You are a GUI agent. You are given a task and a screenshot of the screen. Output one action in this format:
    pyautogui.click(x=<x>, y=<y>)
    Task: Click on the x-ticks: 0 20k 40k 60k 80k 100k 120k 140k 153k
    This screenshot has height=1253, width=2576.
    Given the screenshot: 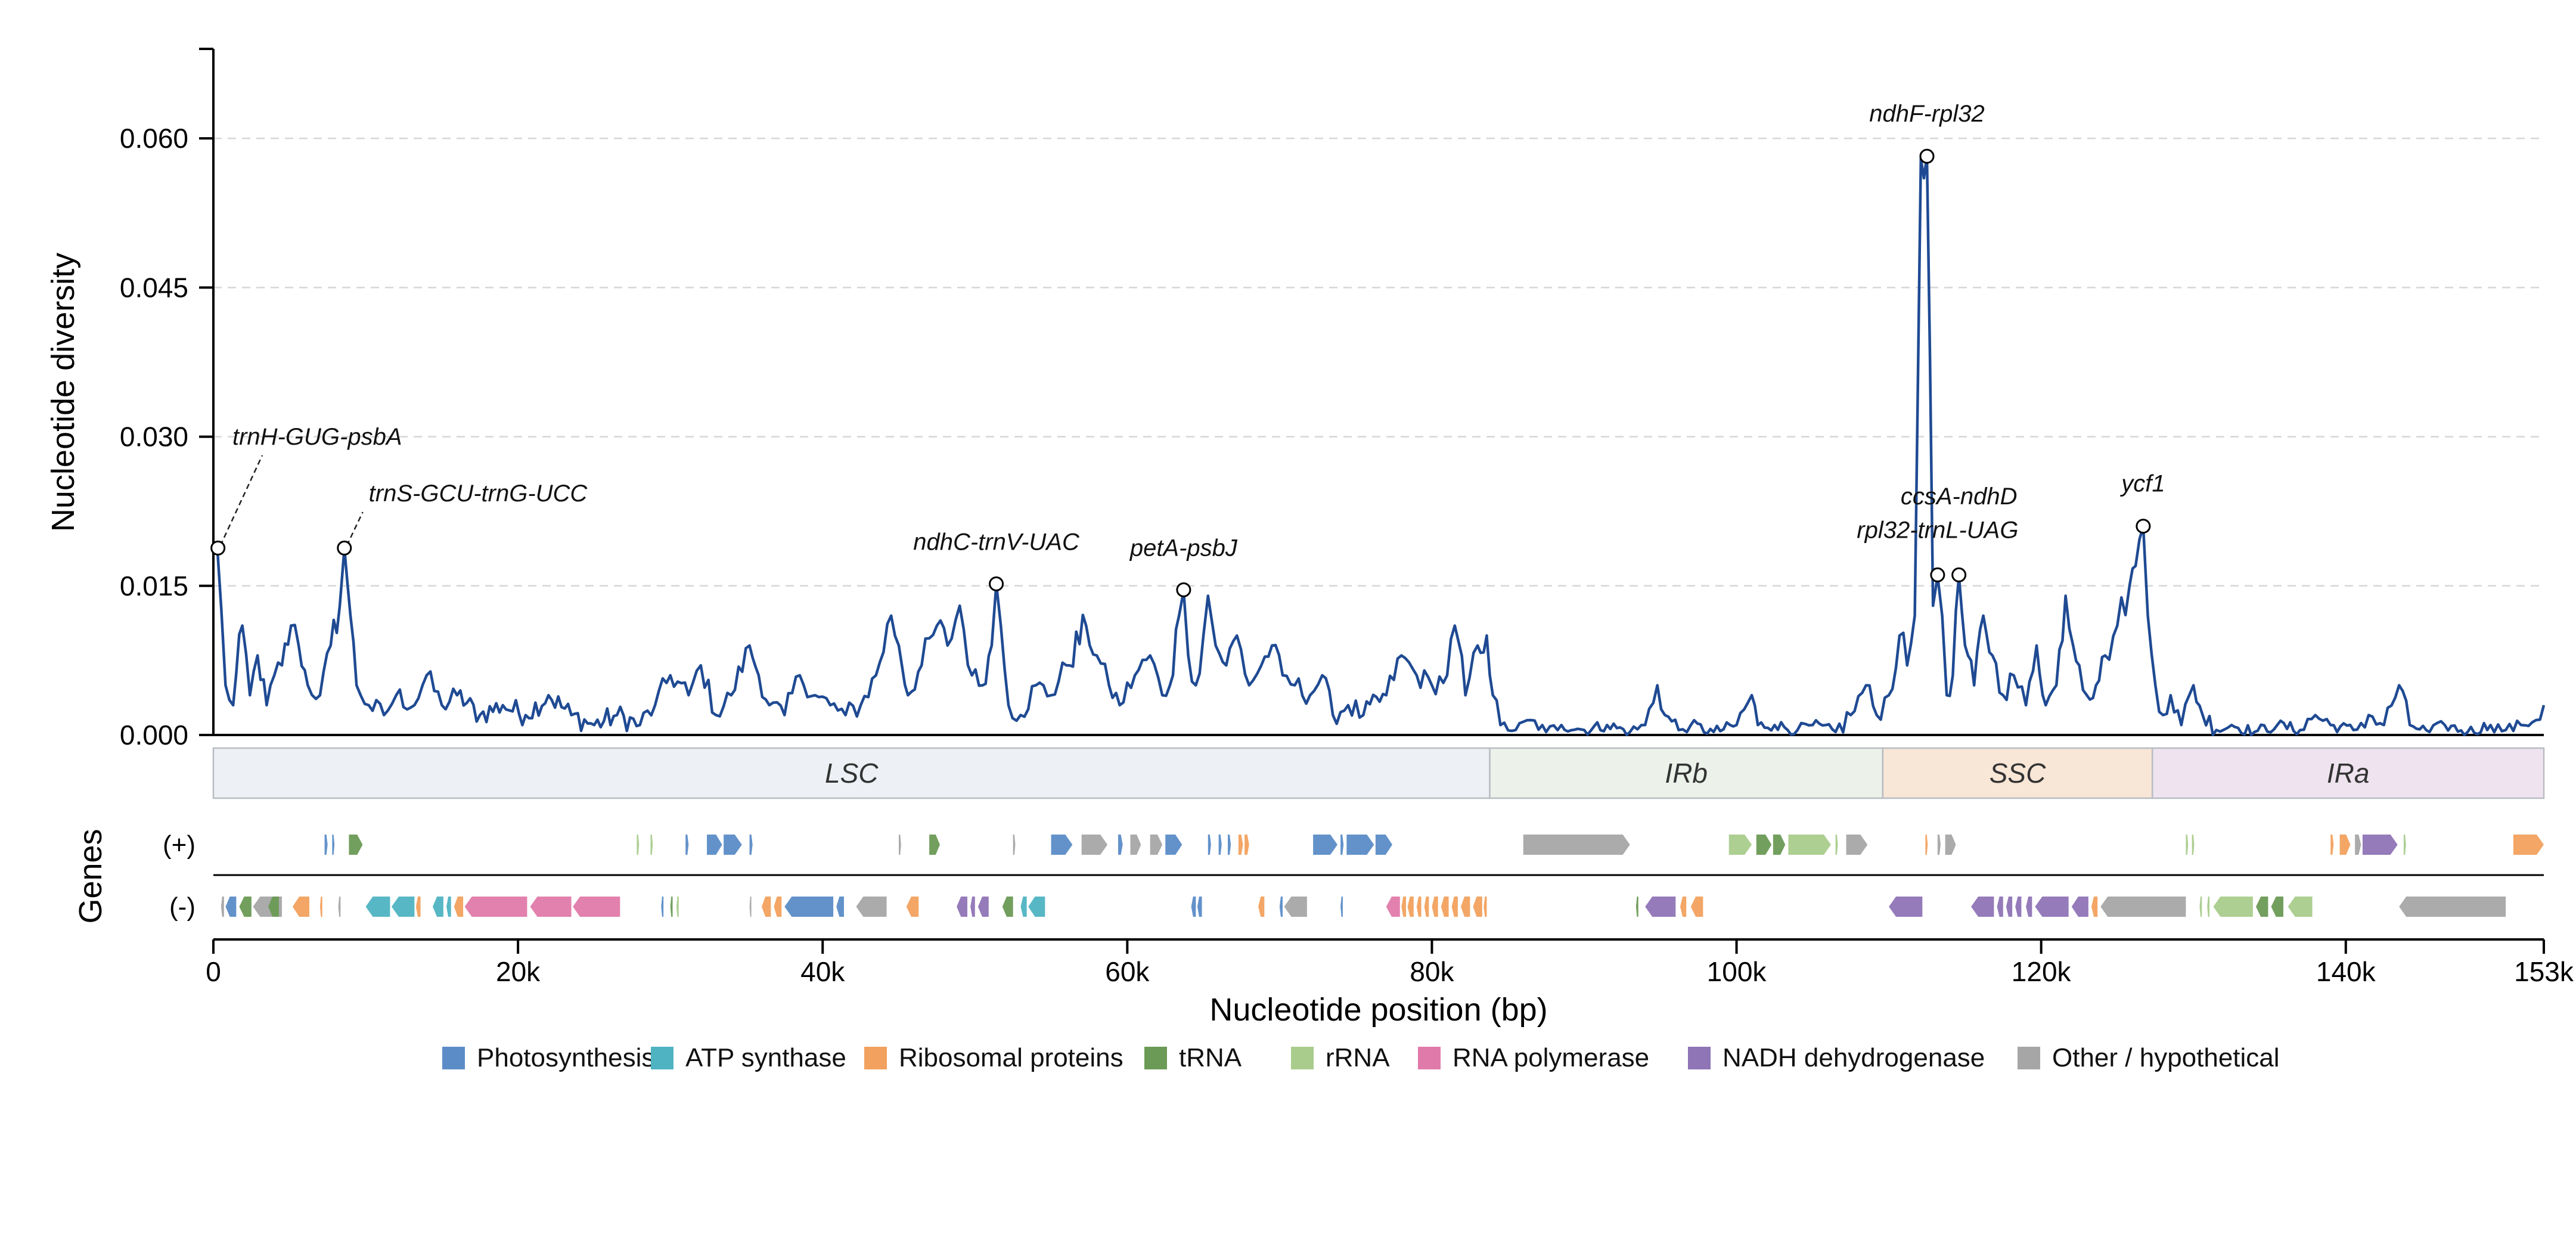 What is the action you would take?
    pyautogui.click(x=1390, y=963)
    